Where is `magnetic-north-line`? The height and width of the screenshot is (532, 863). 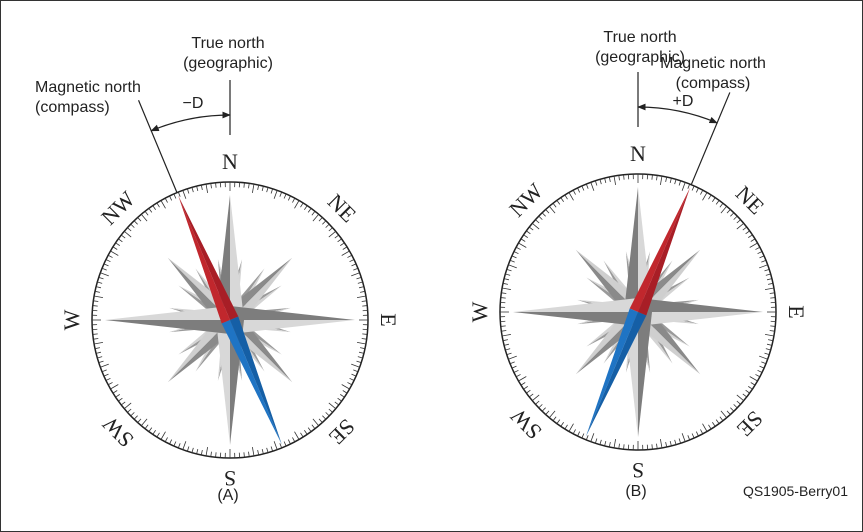 magnetic-north-line is located at coordinates (157, 146).